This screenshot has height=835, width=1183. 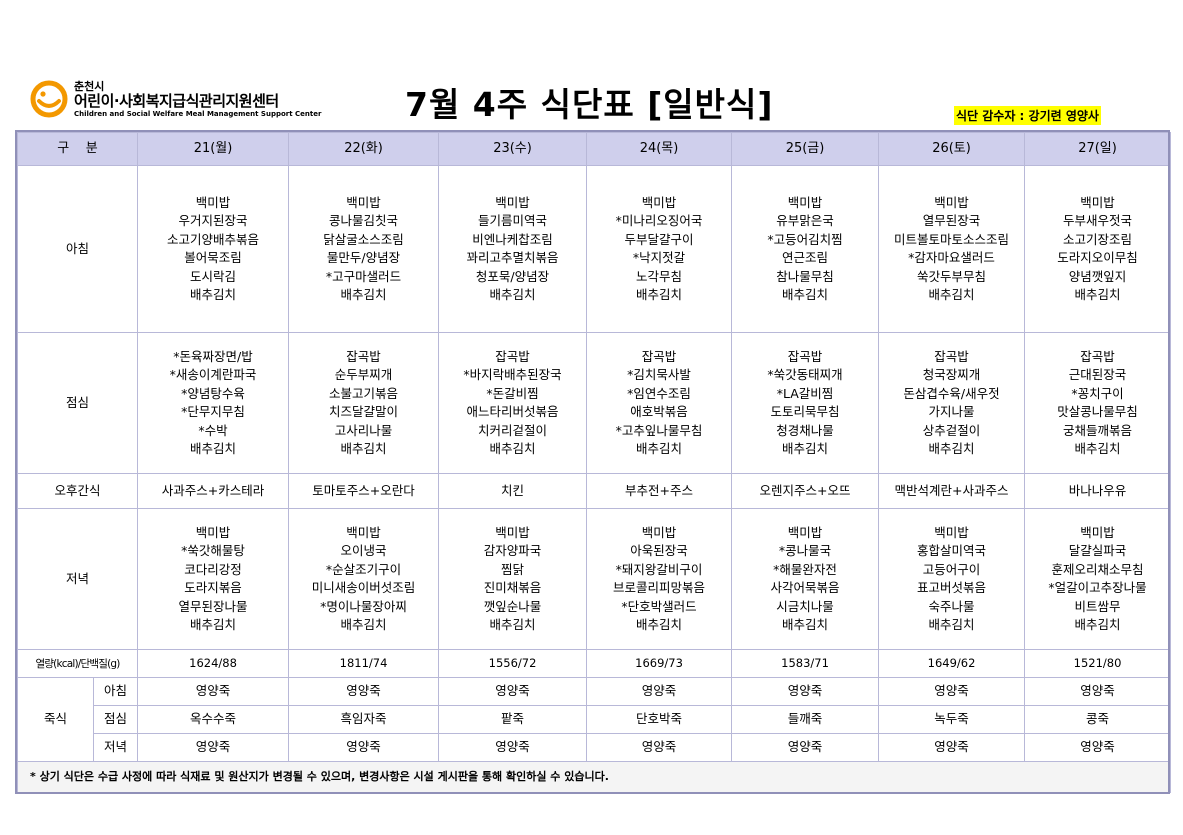 What do you see at coordinates (952, 550) in the screenshot?
I see `menu-dish: 홍합살미역국` at bounding box center [952, 550].